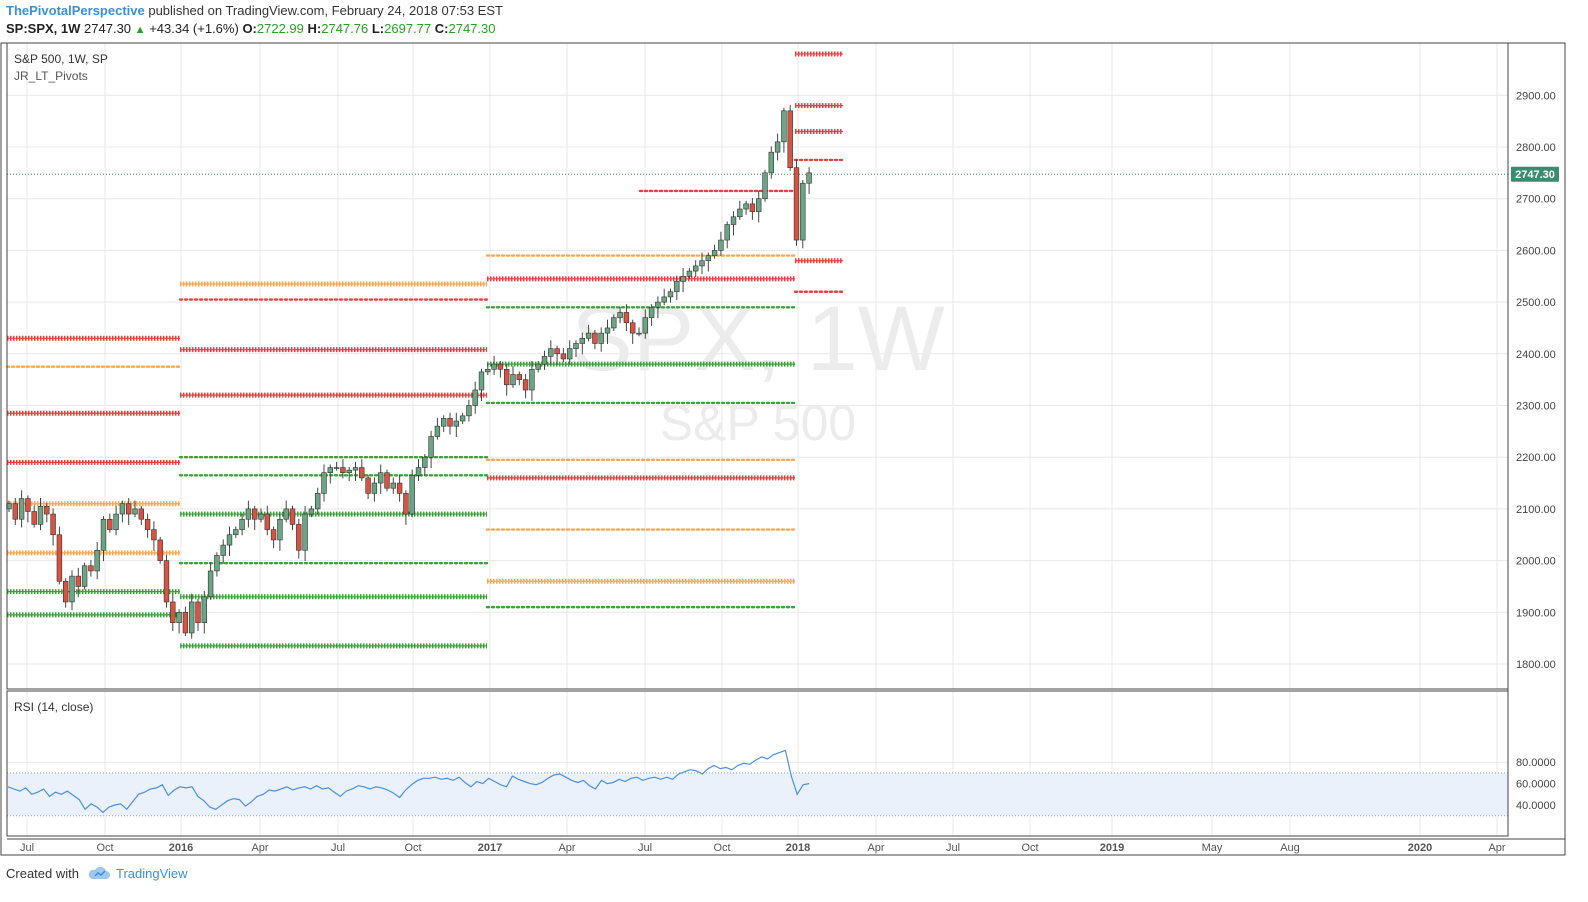 The width and height of the screenshot is (1588, 902). What do you see at coordinates (408, 781) in the screenshot?
I see `rsi-polyline` at bounding box center [408, 781].